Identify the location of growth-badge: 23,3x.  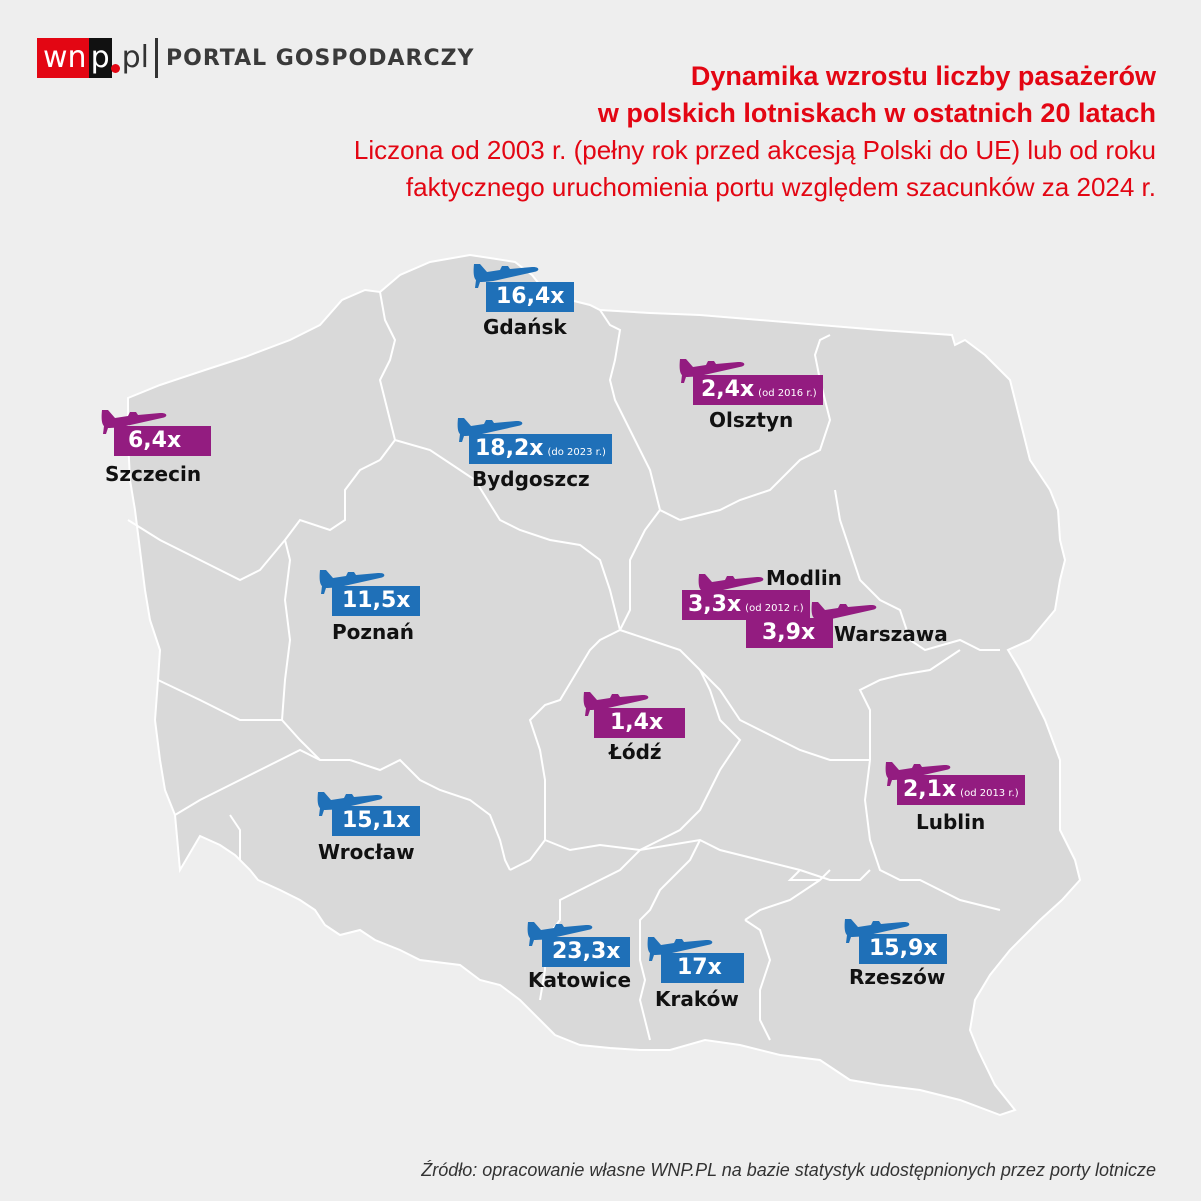
(586, 952).